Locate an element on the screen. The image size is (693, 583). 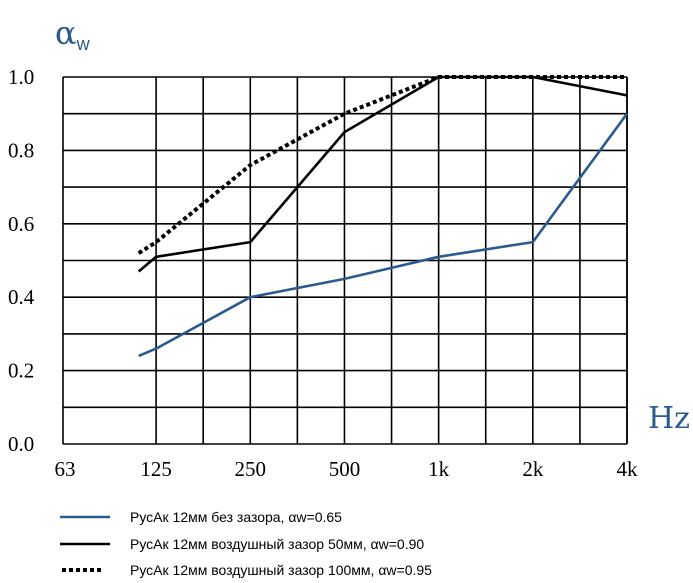
legend-label-2: РусАк 12мм воздушный зазор 50мм, αw=0.90 is located at coordinates (277, 544).